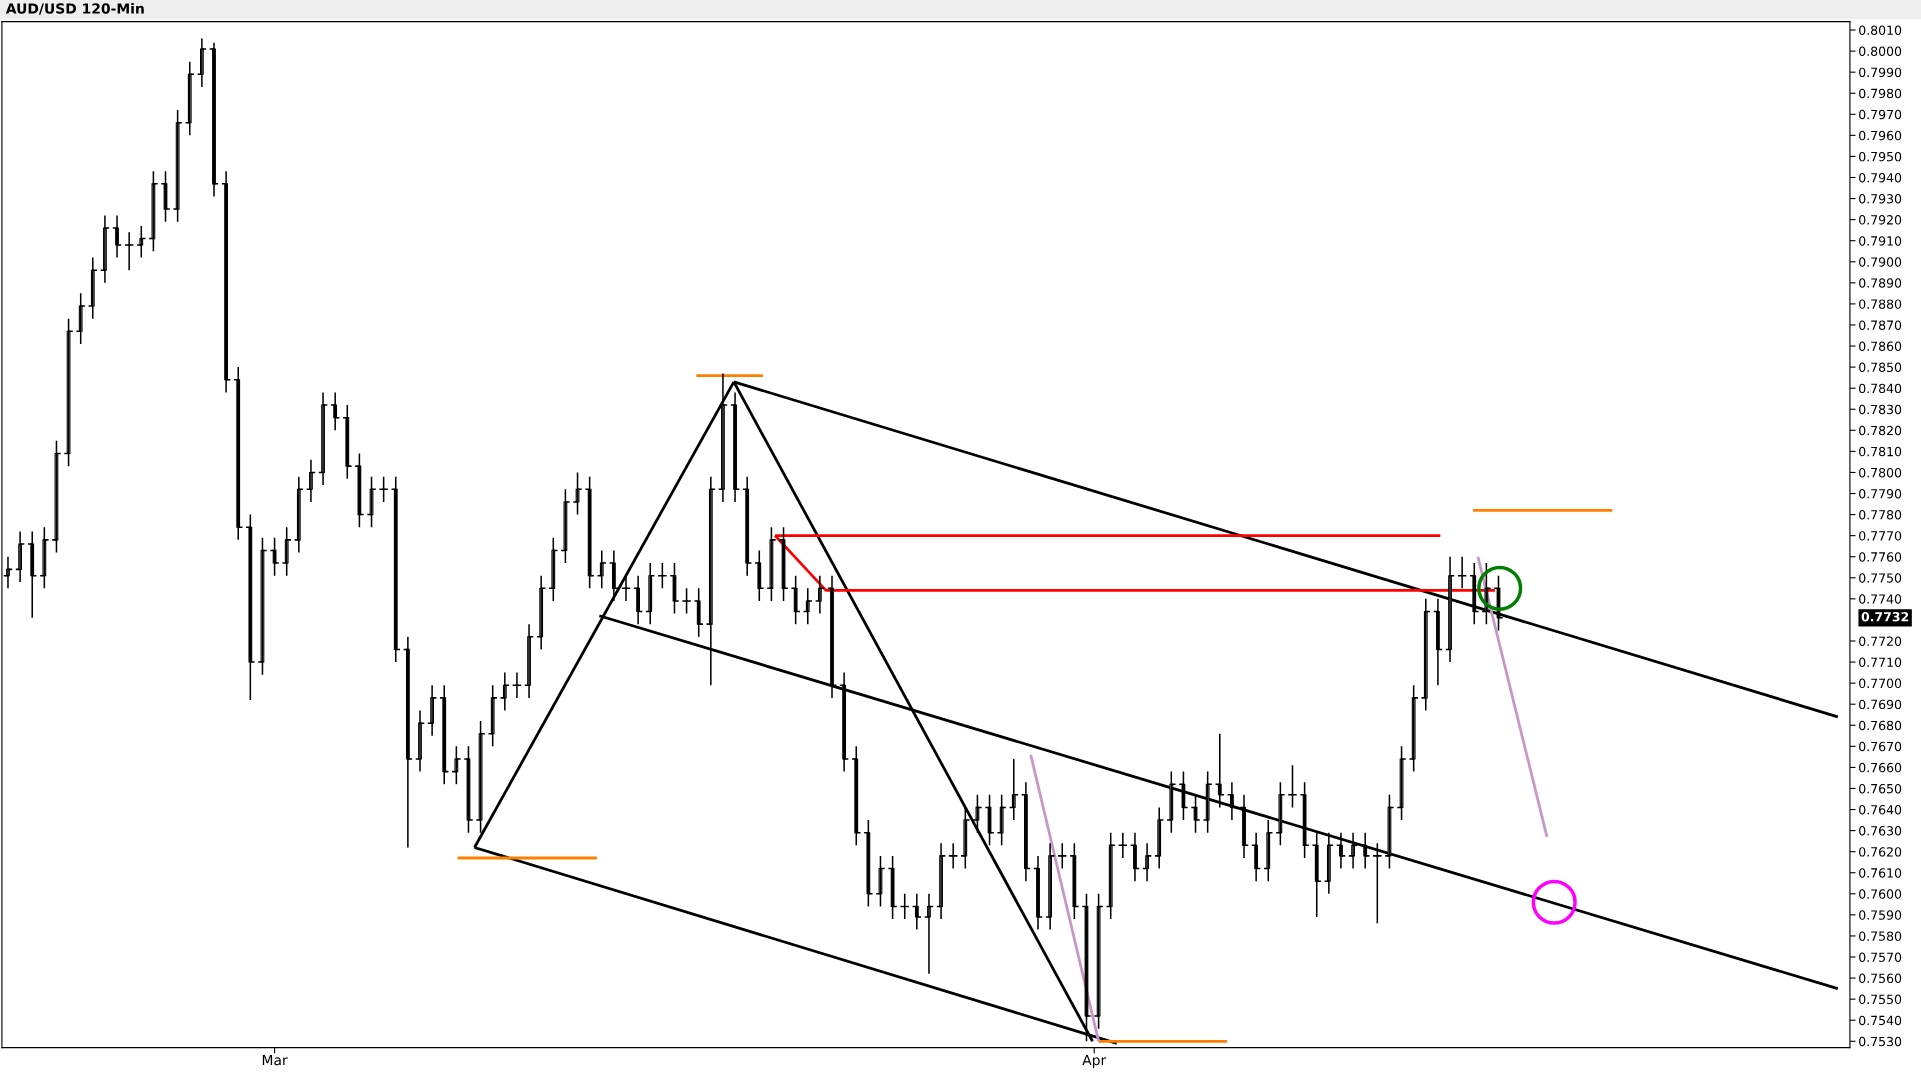 Image resolution: width=1921 pixels, height=1080 pixels. What do you see at coordinates (1880, 599) in the screenshot?
I see `y-tick-label: 0.7740` at bounding box center [1880, 599].